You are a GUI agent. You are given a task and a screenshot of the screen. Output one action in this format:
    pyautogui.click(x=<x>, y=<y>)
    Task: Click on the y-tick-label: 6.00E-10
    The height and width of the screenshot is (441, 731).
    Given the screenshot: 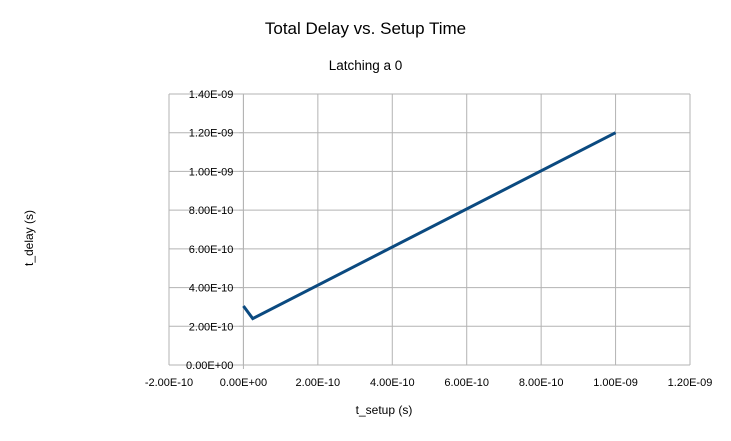 What is the action you would take?
    pyautogui.click(x=211, y=250)
    